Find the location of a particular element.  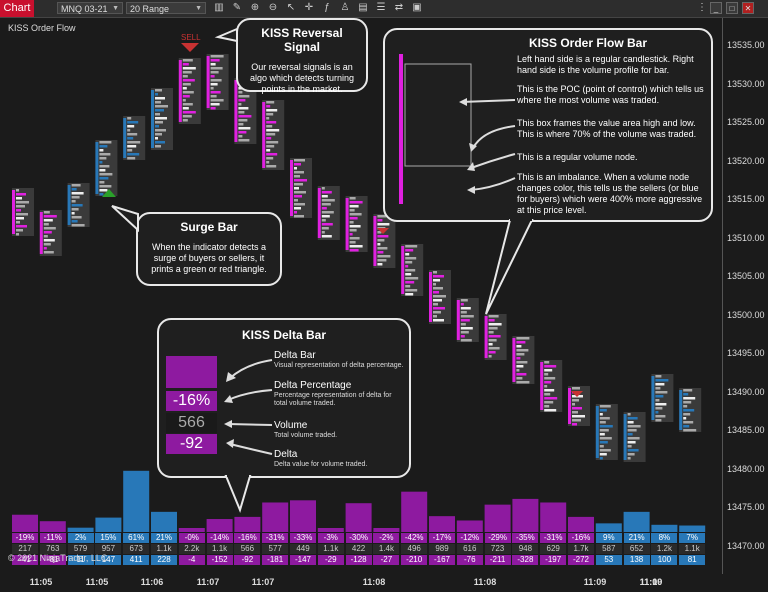

delta-legend-arrows is located at coordinates (248, 407).